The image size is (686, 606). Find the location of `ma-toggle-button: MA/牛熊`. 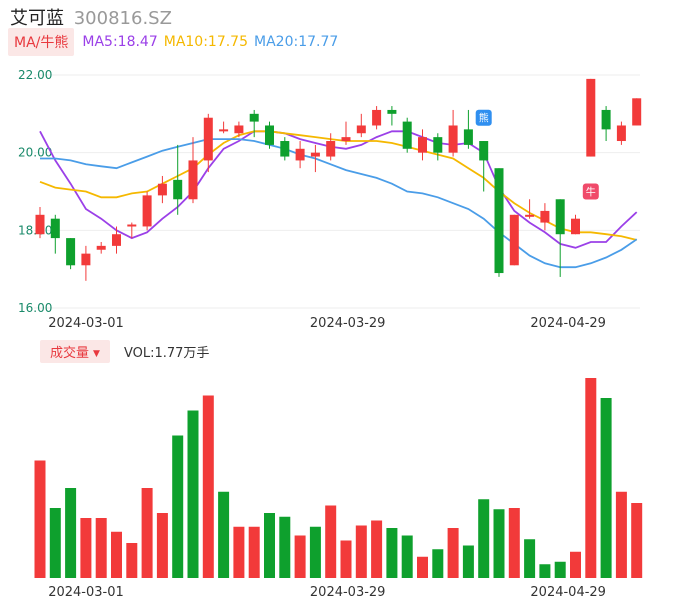

ma-toggle-button: MA/牛熊 is located at coordinates (41, 42).